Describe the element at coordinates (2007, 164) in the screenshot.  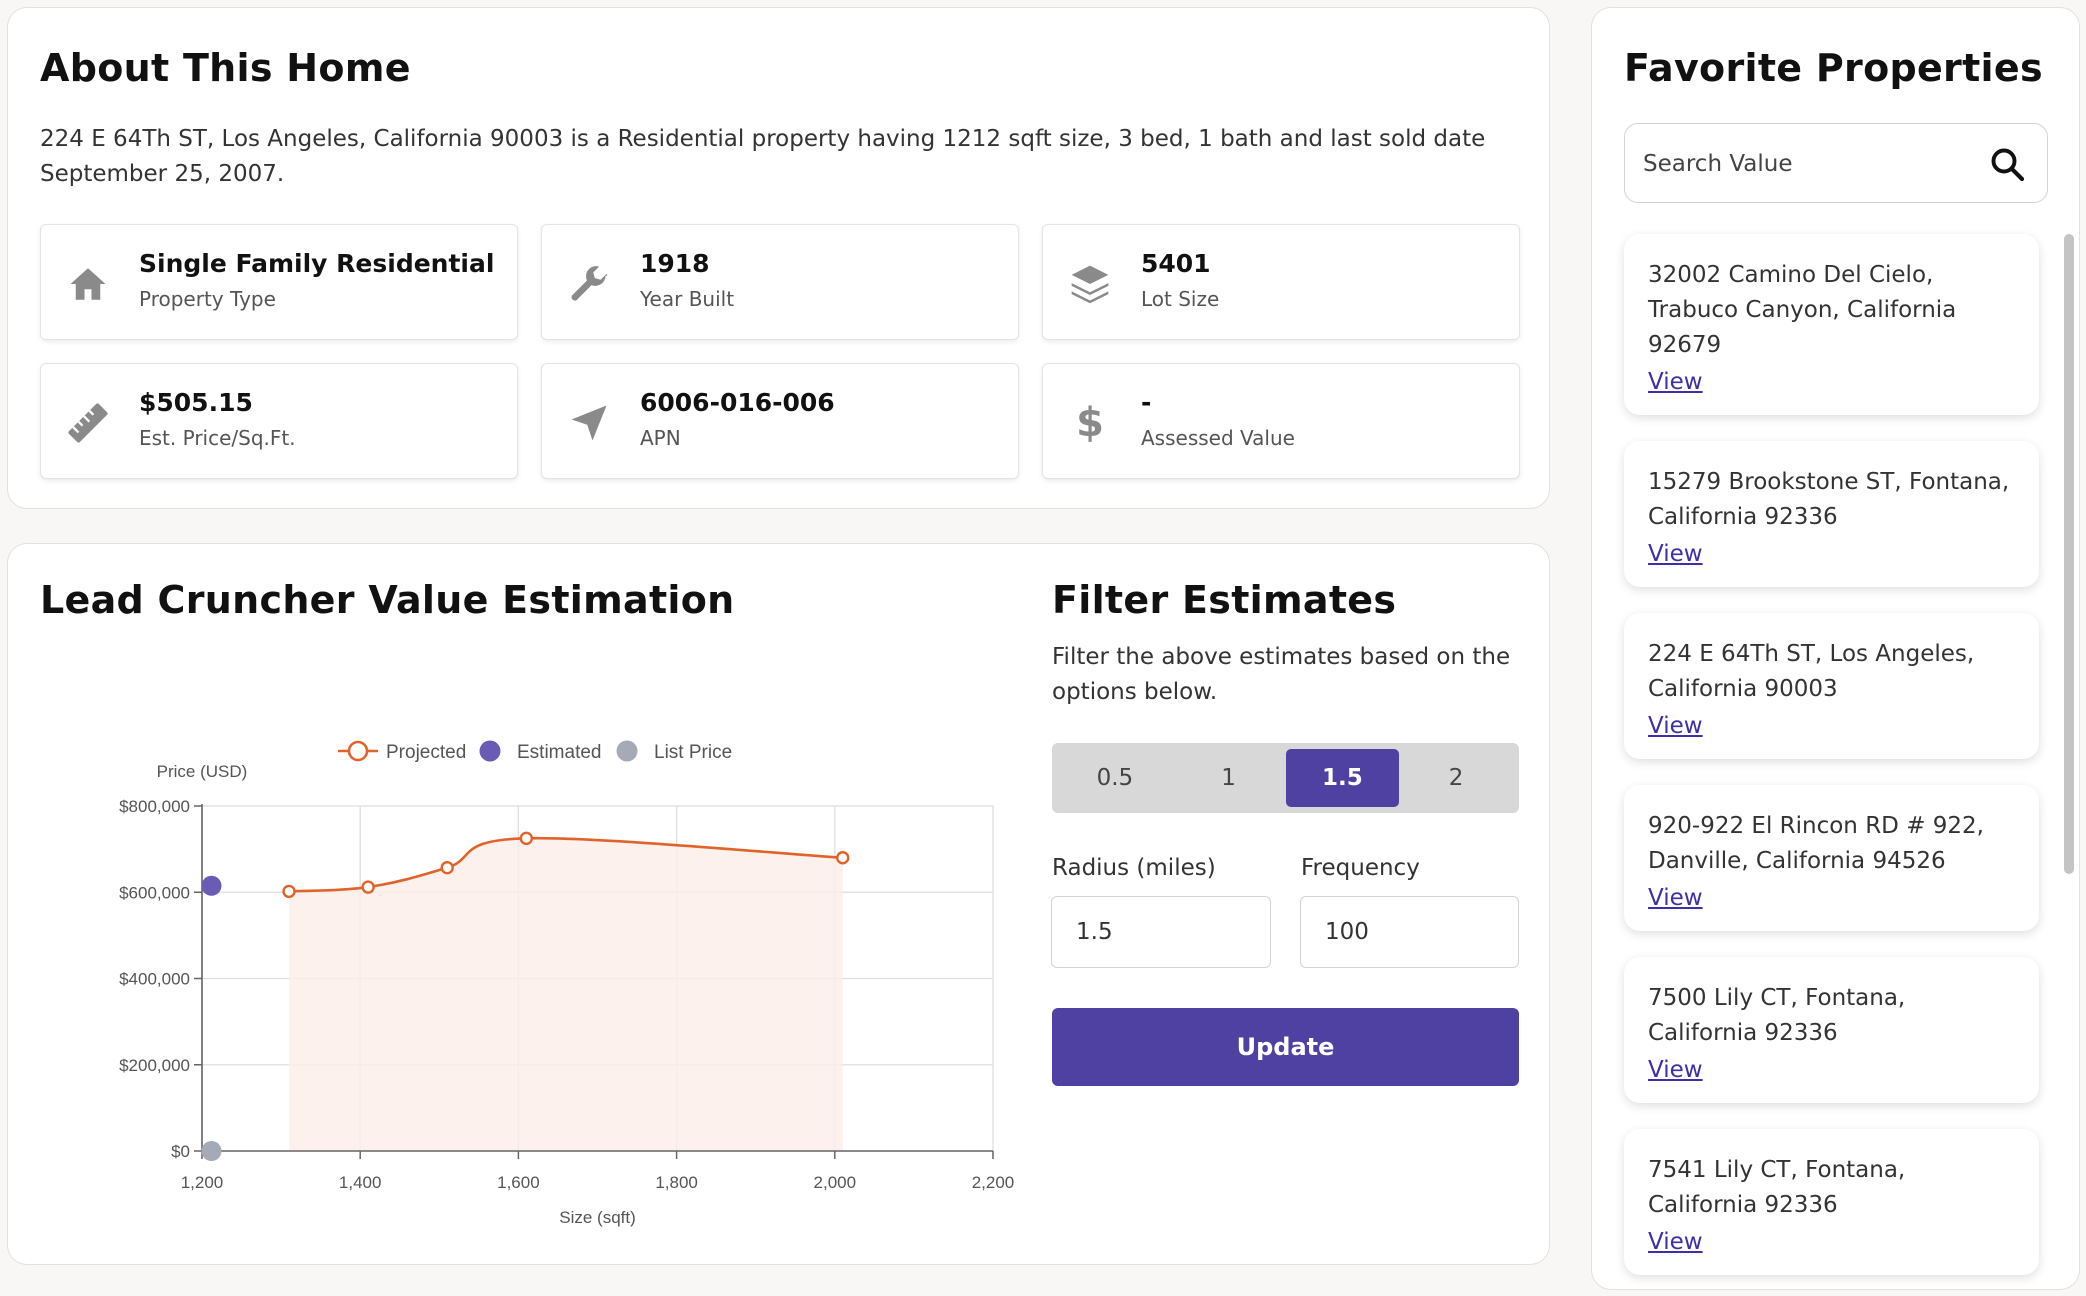
I see `search-icon` at that location.